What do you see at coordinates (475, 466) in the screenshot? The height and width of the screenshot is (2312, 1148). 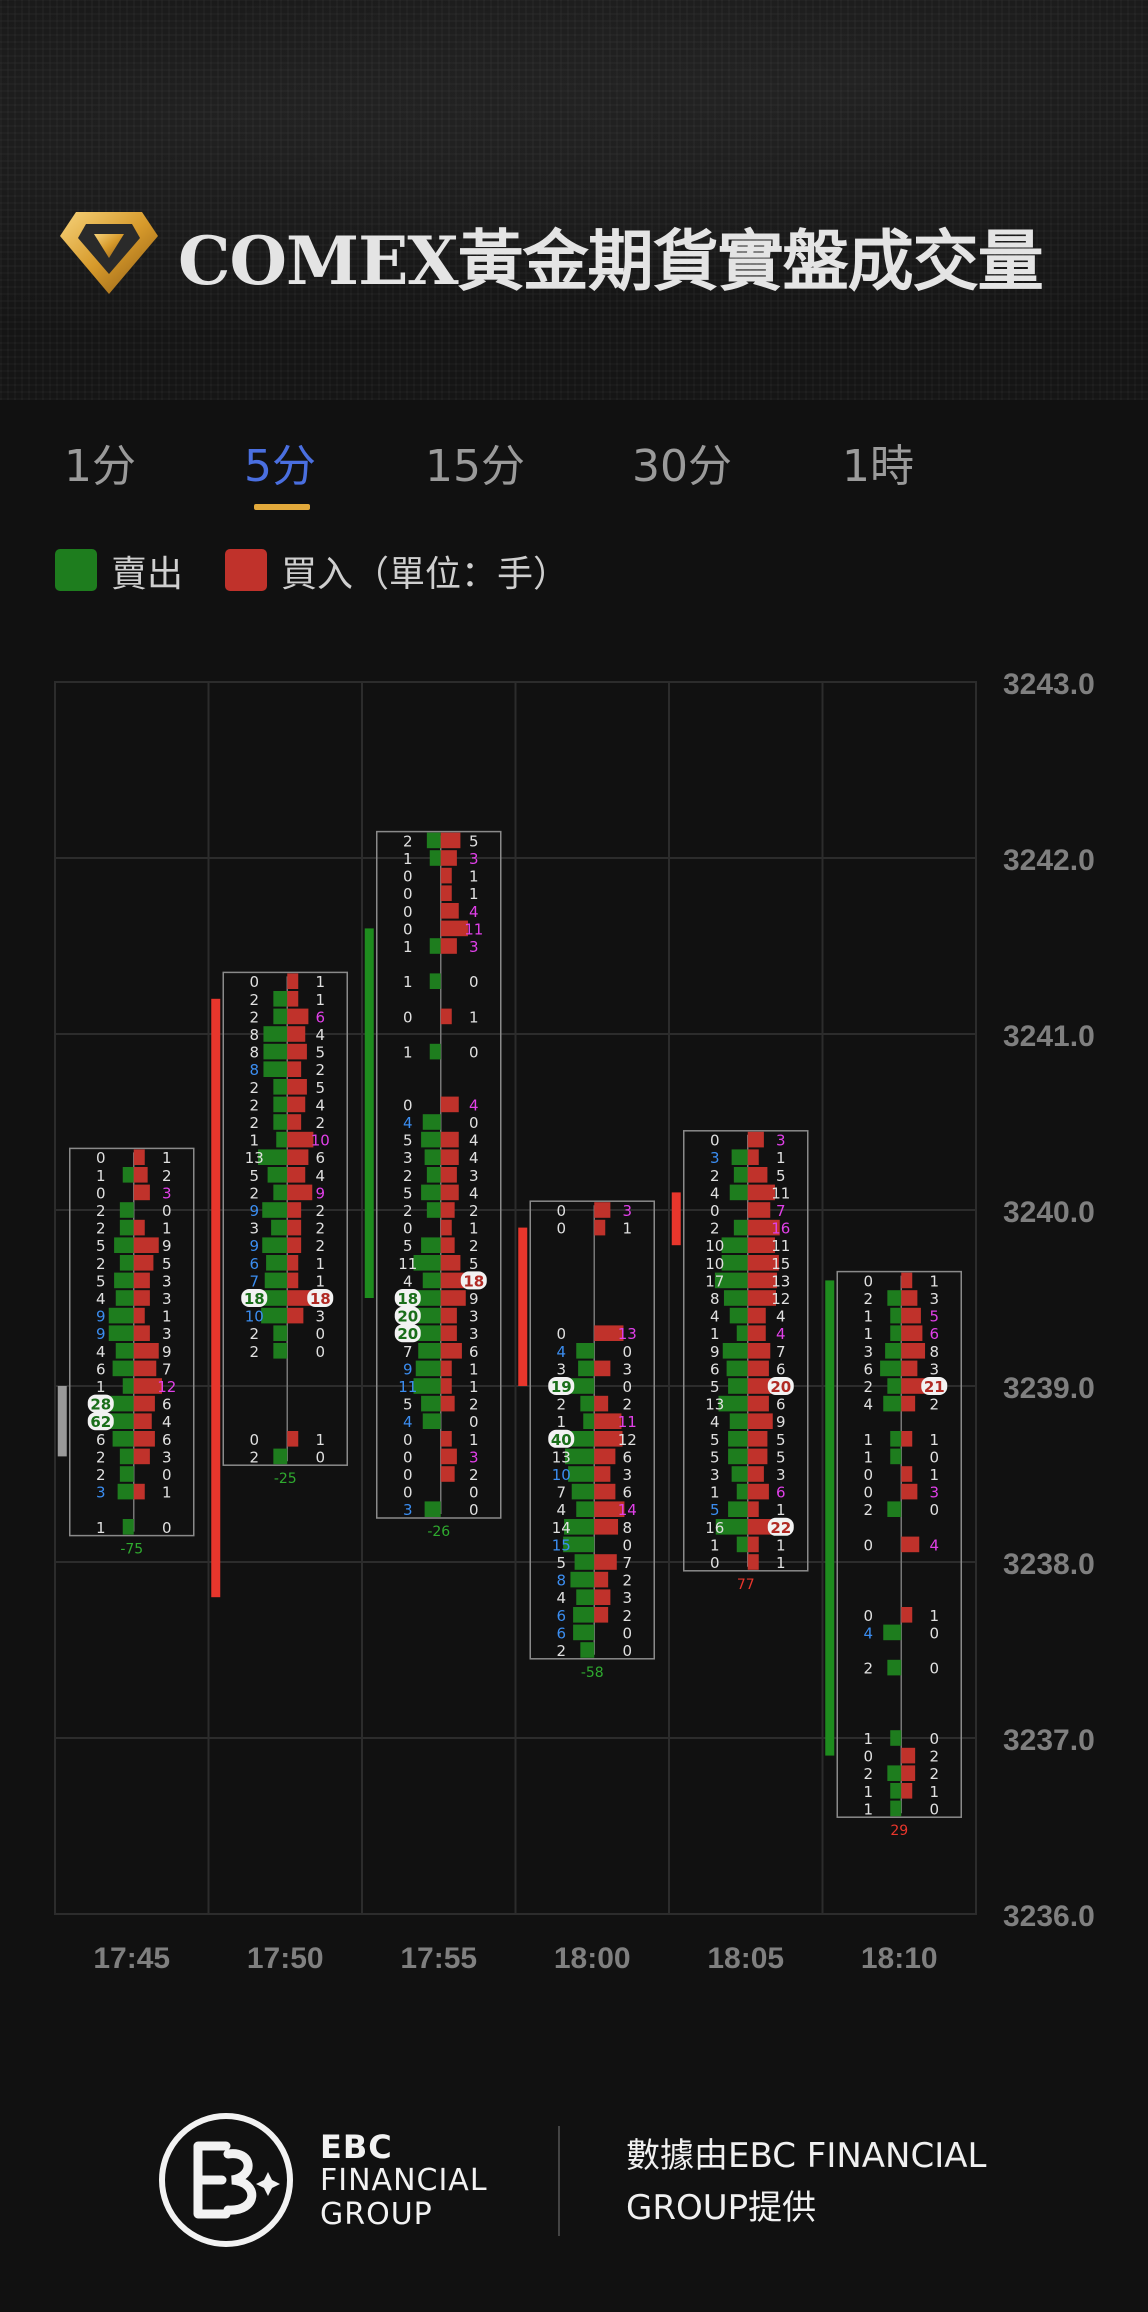 I see `tab-15min: 15分` at bounding box center [475, 466].